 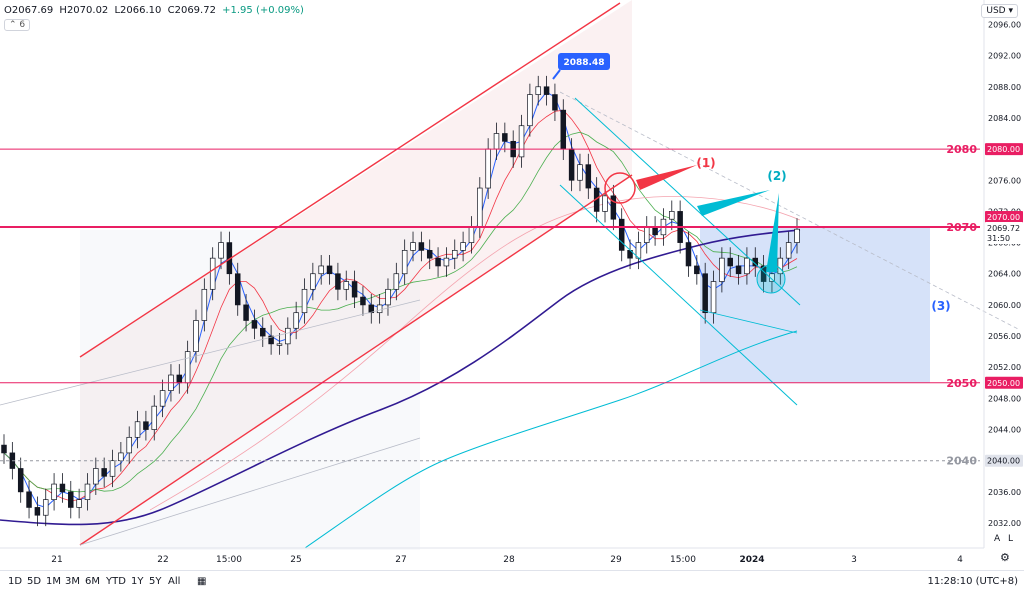 What do you see at coordinates (854, 560) in the screenshot?
I see `x-tick-label: 3` at bounding box center [854, 560].